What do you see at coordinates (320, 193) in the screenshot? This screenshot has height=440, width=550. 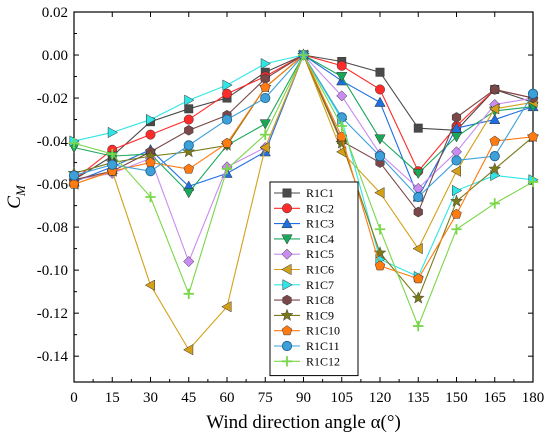 I see `legend-label: R1C1` at bounding box center [320, 193].